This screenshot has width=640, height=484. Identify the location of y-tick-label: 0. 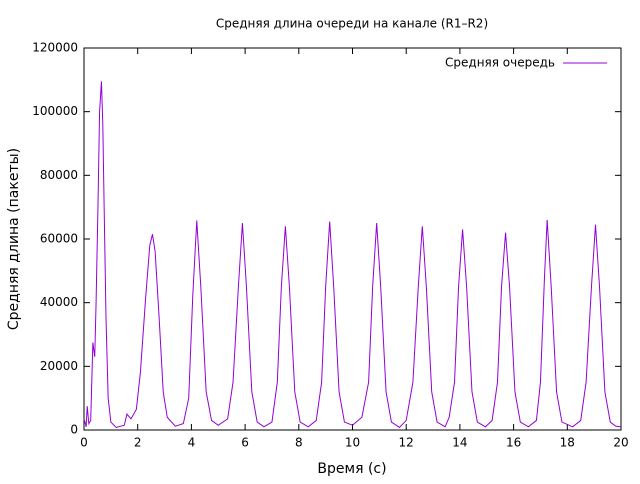
(74, 430).